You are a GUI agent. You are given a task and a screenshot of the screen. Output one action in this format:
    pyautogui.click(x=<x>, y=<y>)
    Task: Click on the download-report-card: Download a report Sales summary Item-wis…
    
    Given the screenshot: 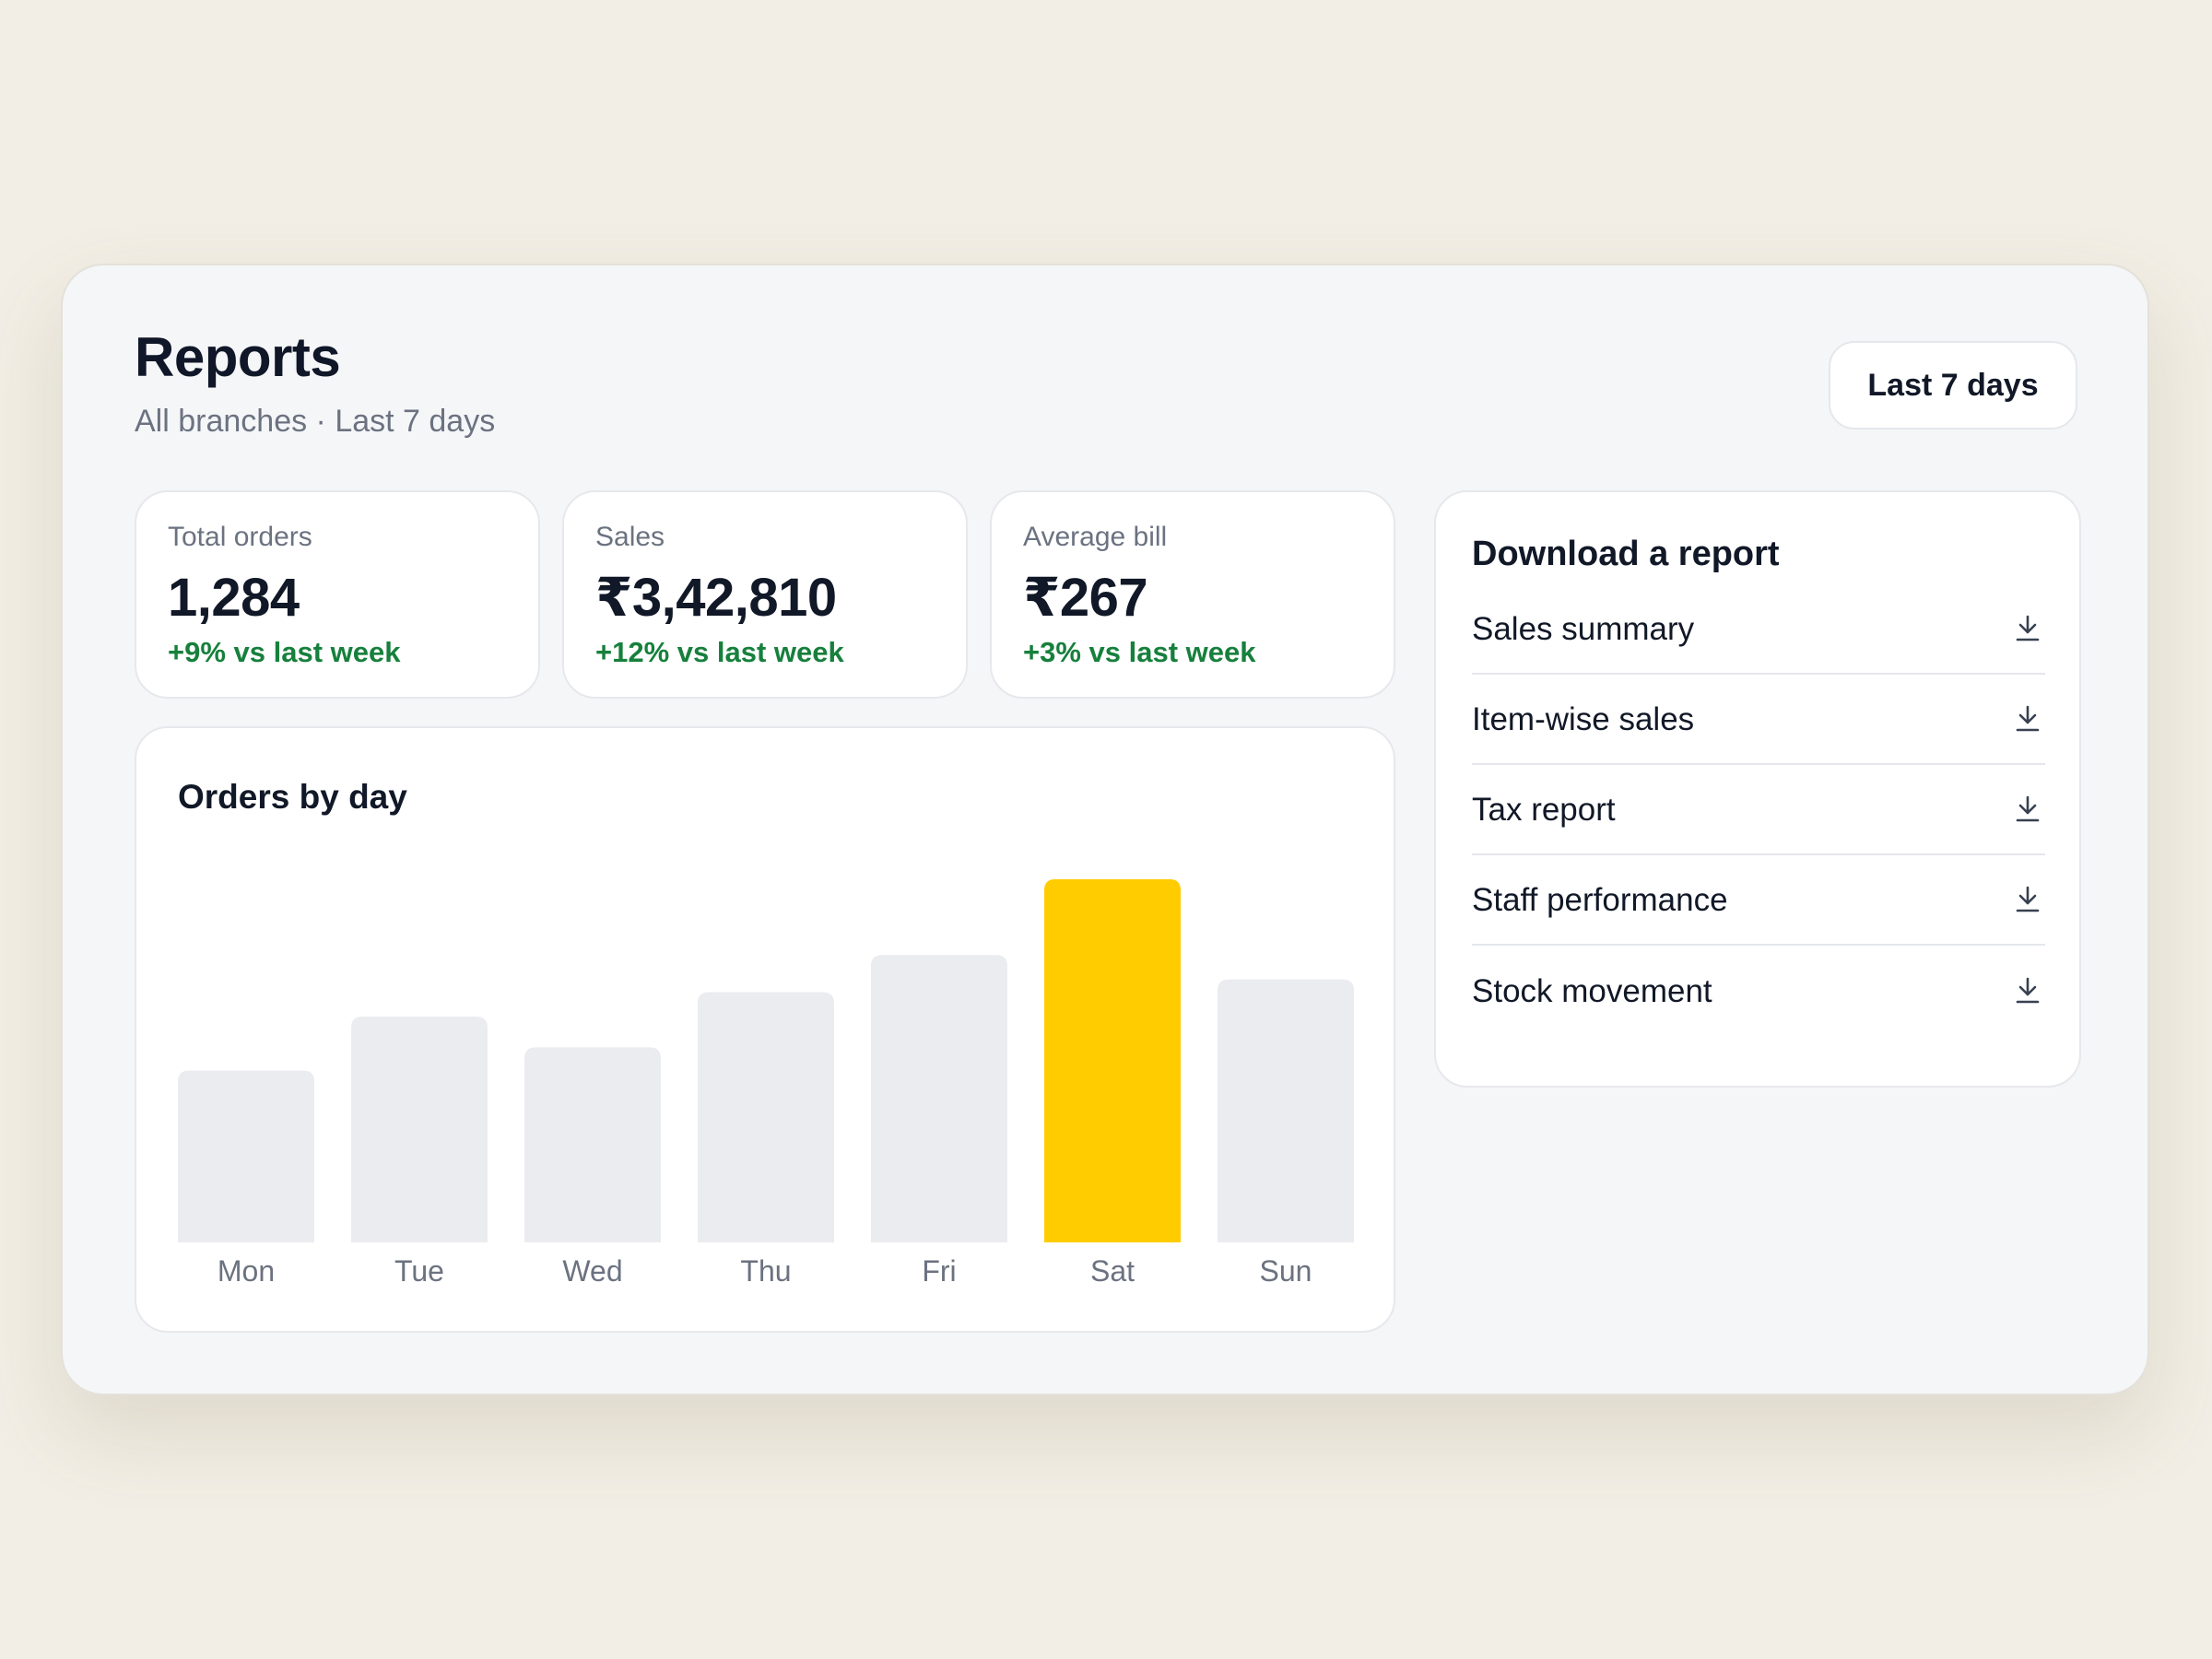 What is the action you would take?
    pyautogui.click(x=1757, y=789)
    